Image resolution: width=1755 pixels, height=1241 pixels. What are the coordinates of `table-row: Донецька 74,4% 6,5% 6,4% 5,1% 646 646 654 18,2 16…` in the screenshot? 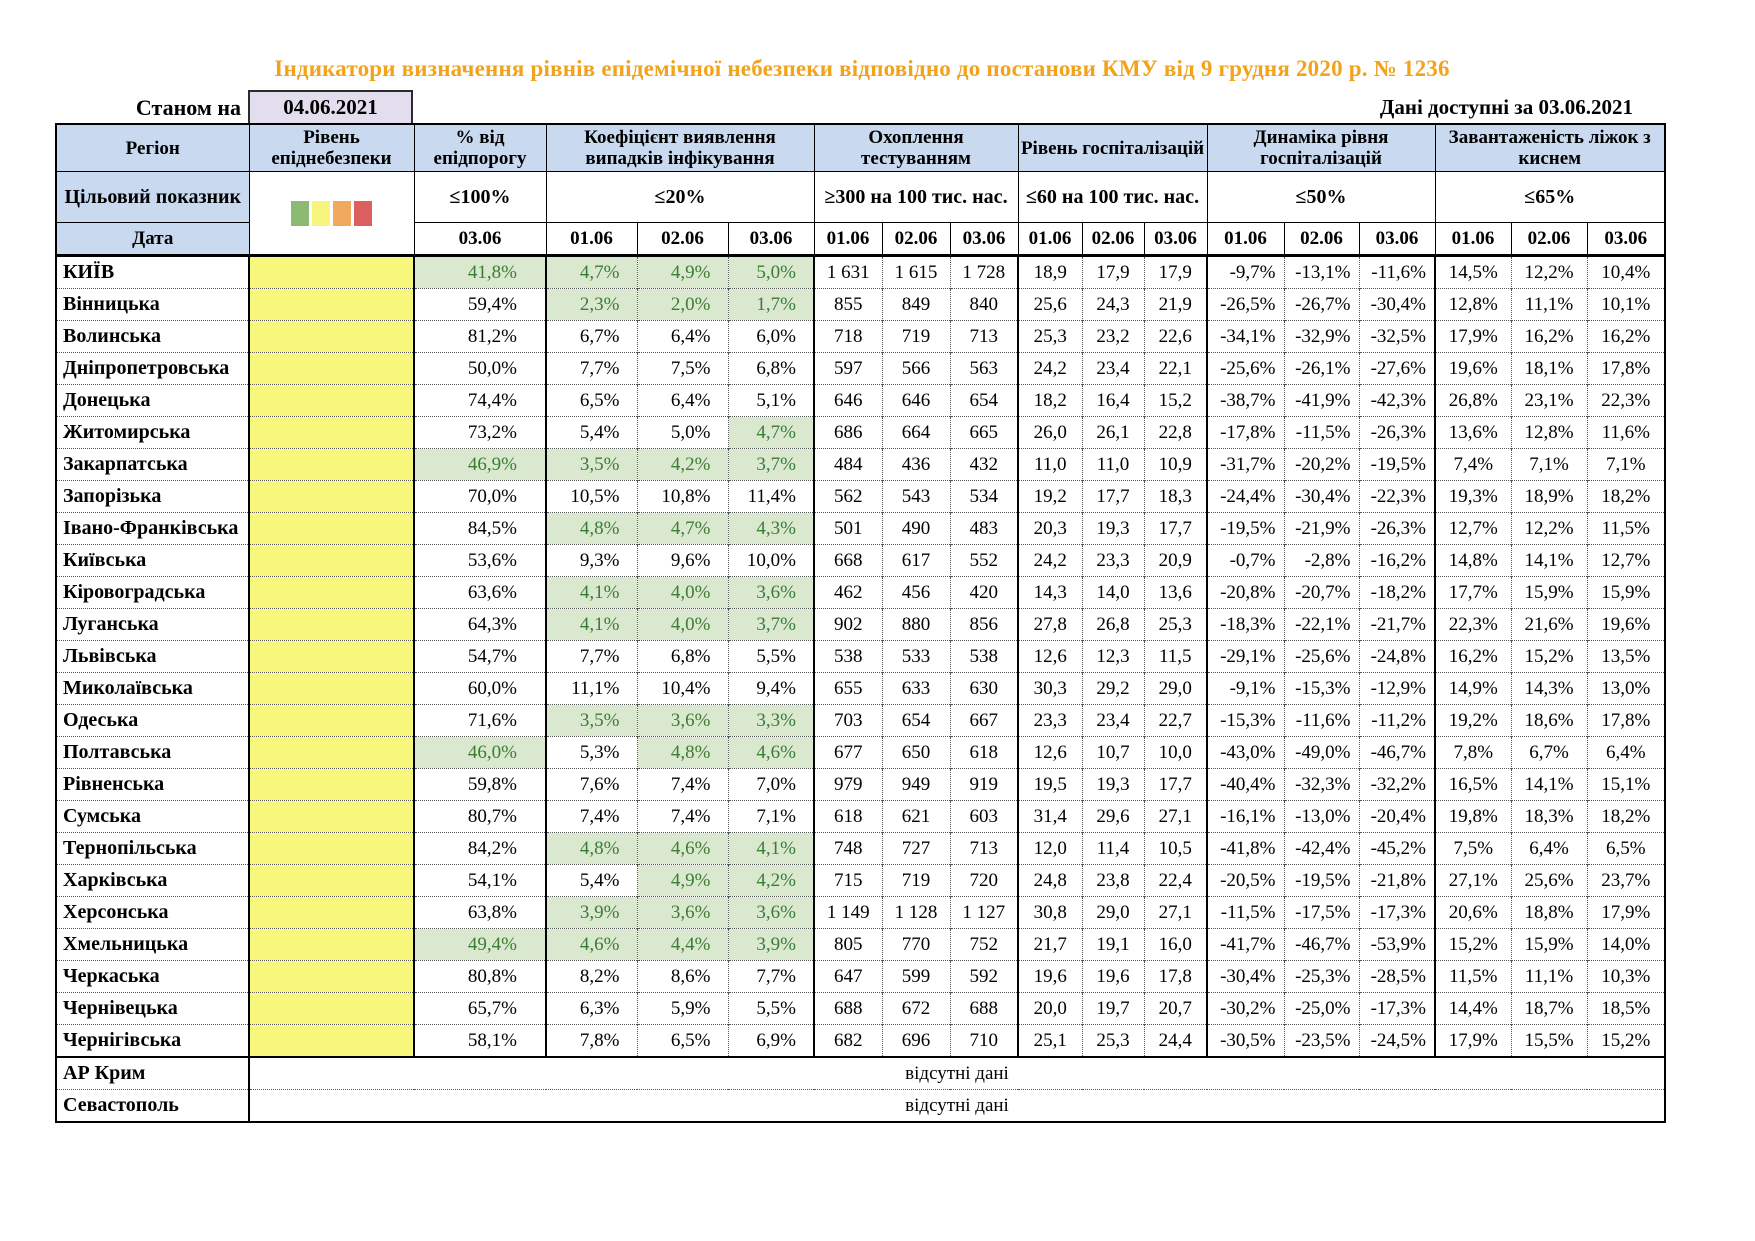 It's located at (860, 400).